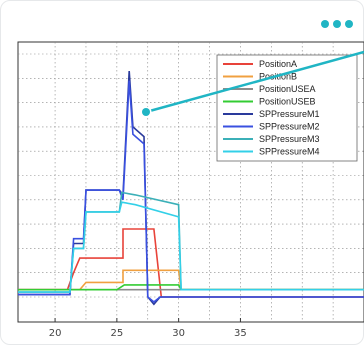  I want to click on x-tick-label: 25, so click(116, 333).